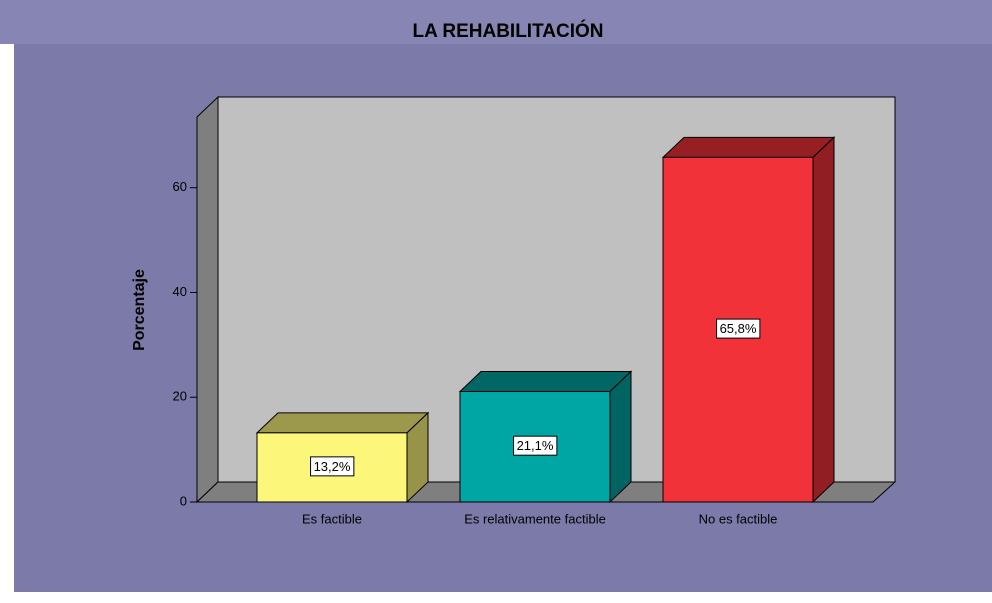  I want to click on y-tick-label: 60, so click(180, 186).